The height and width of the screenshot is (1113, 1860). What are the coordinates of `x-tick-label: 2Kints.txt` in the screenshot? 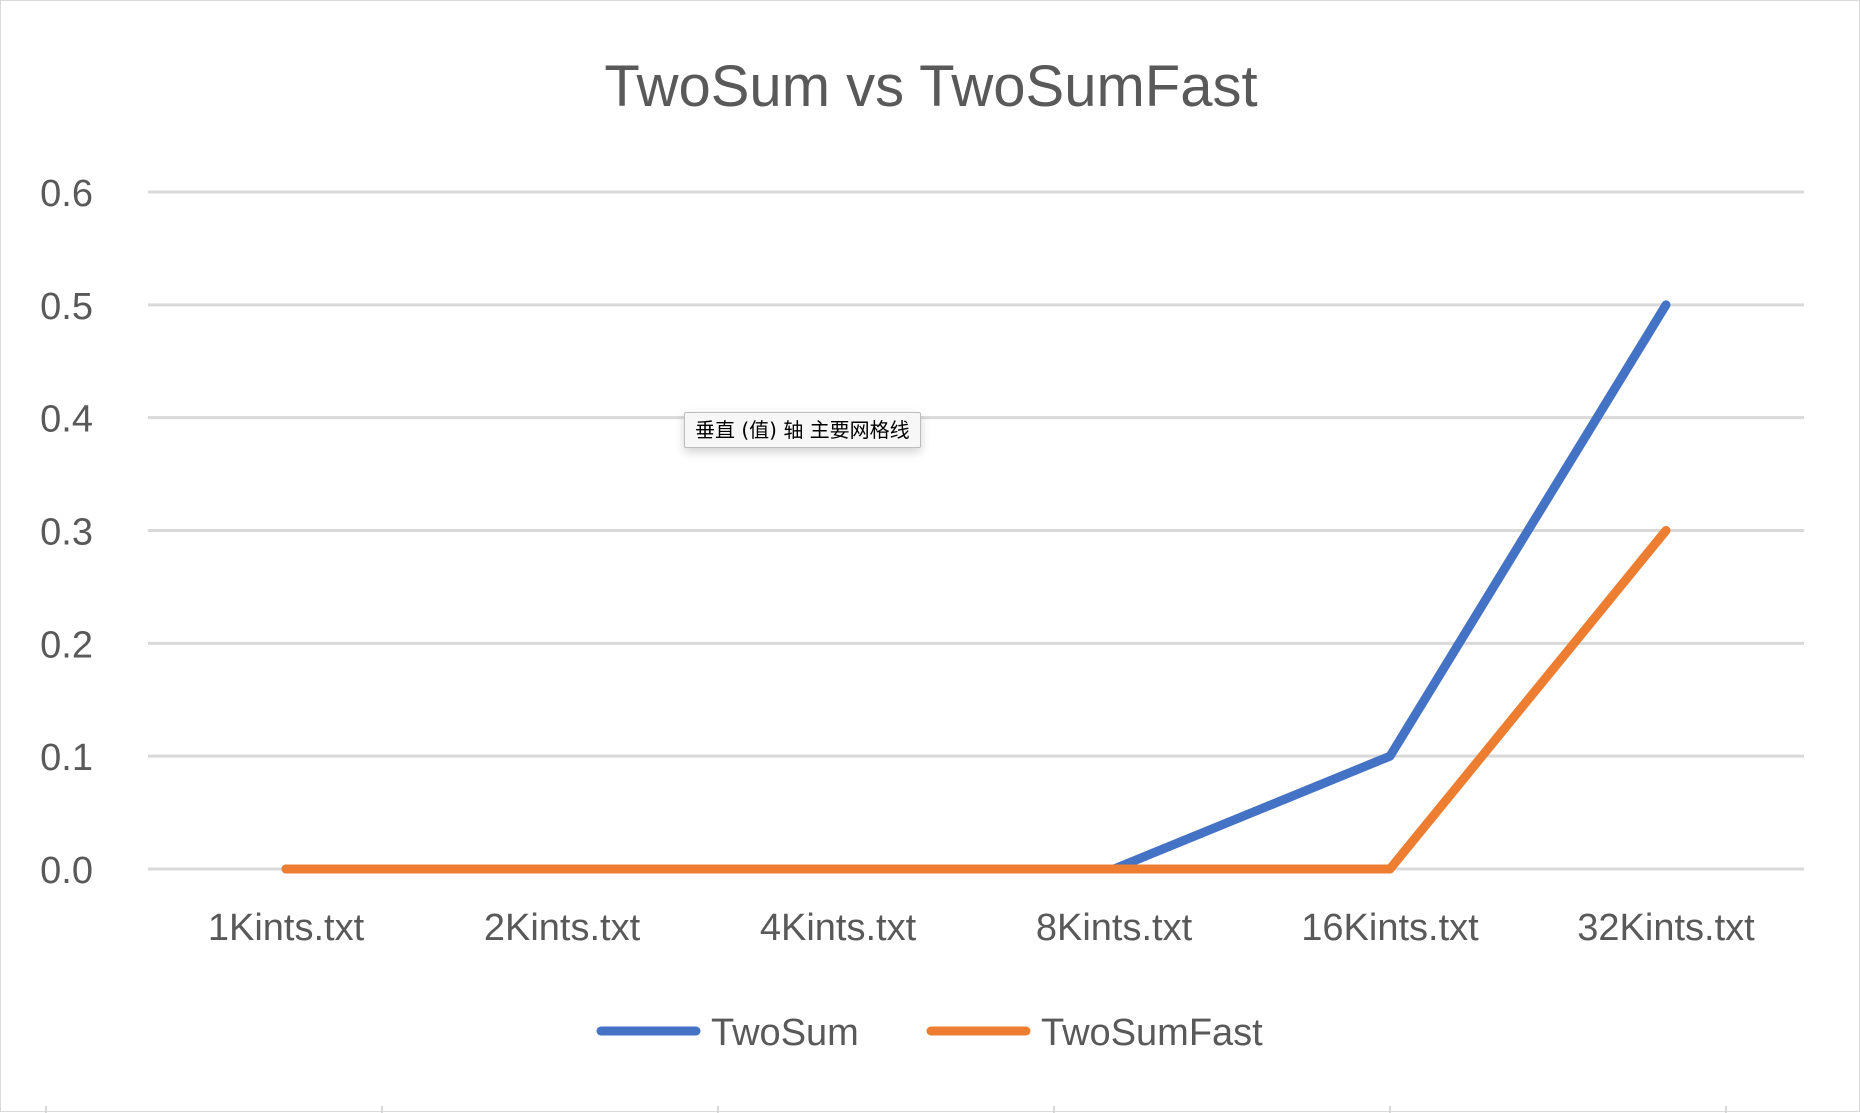 It's located at (562, 928).